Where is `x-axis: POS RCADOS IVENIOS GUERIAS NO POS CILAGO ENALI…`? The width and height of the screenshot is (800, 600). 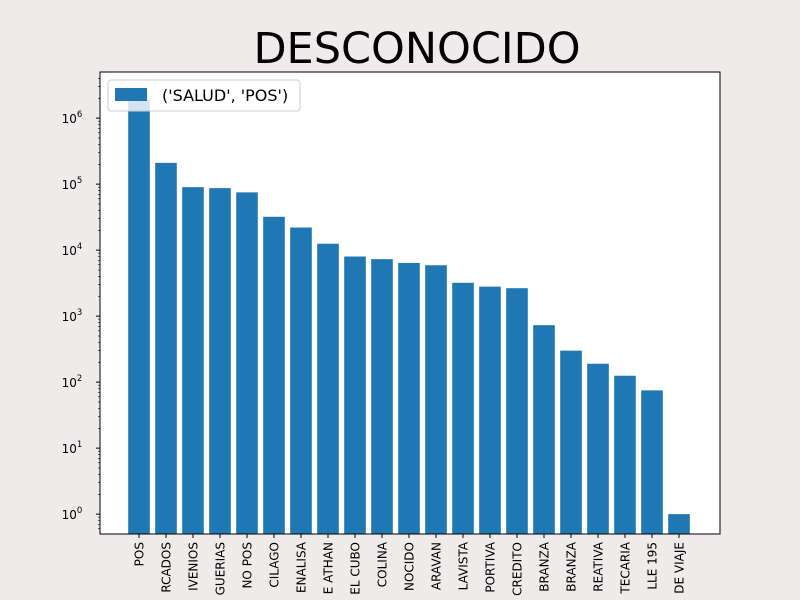 x-axis: POS RCADOS IVENIOS GUERIAS NO POS CILAGO ENALI… is located at coordinates (410, 565).